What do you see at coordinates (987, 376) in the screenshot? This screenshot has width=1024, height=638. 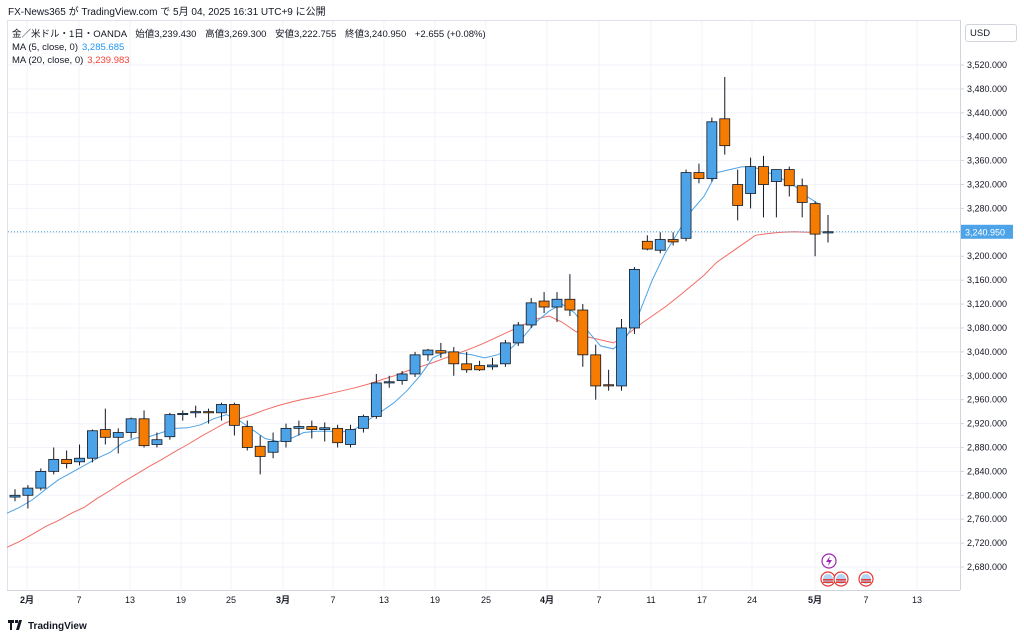 I see `y-tick-label: 3,000.000` at bounding box center [987, 376].